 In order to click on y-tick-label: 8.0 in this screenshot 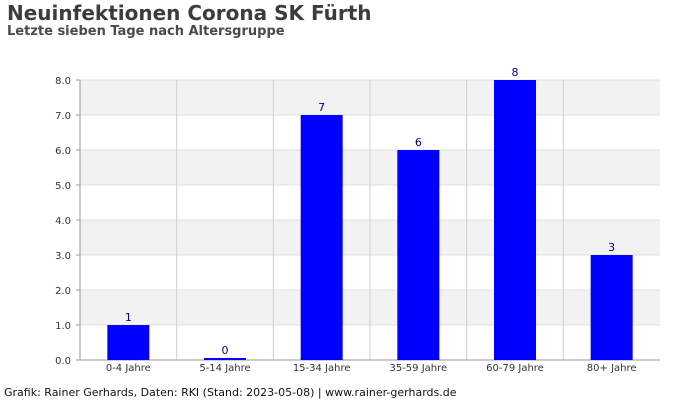, I will do `click(63, 81)`.